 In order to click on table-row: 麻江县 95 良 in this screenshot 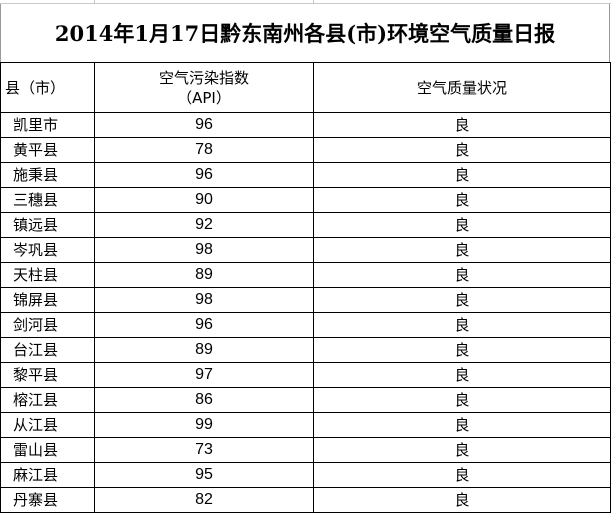, I will do `click(305, 475)`.